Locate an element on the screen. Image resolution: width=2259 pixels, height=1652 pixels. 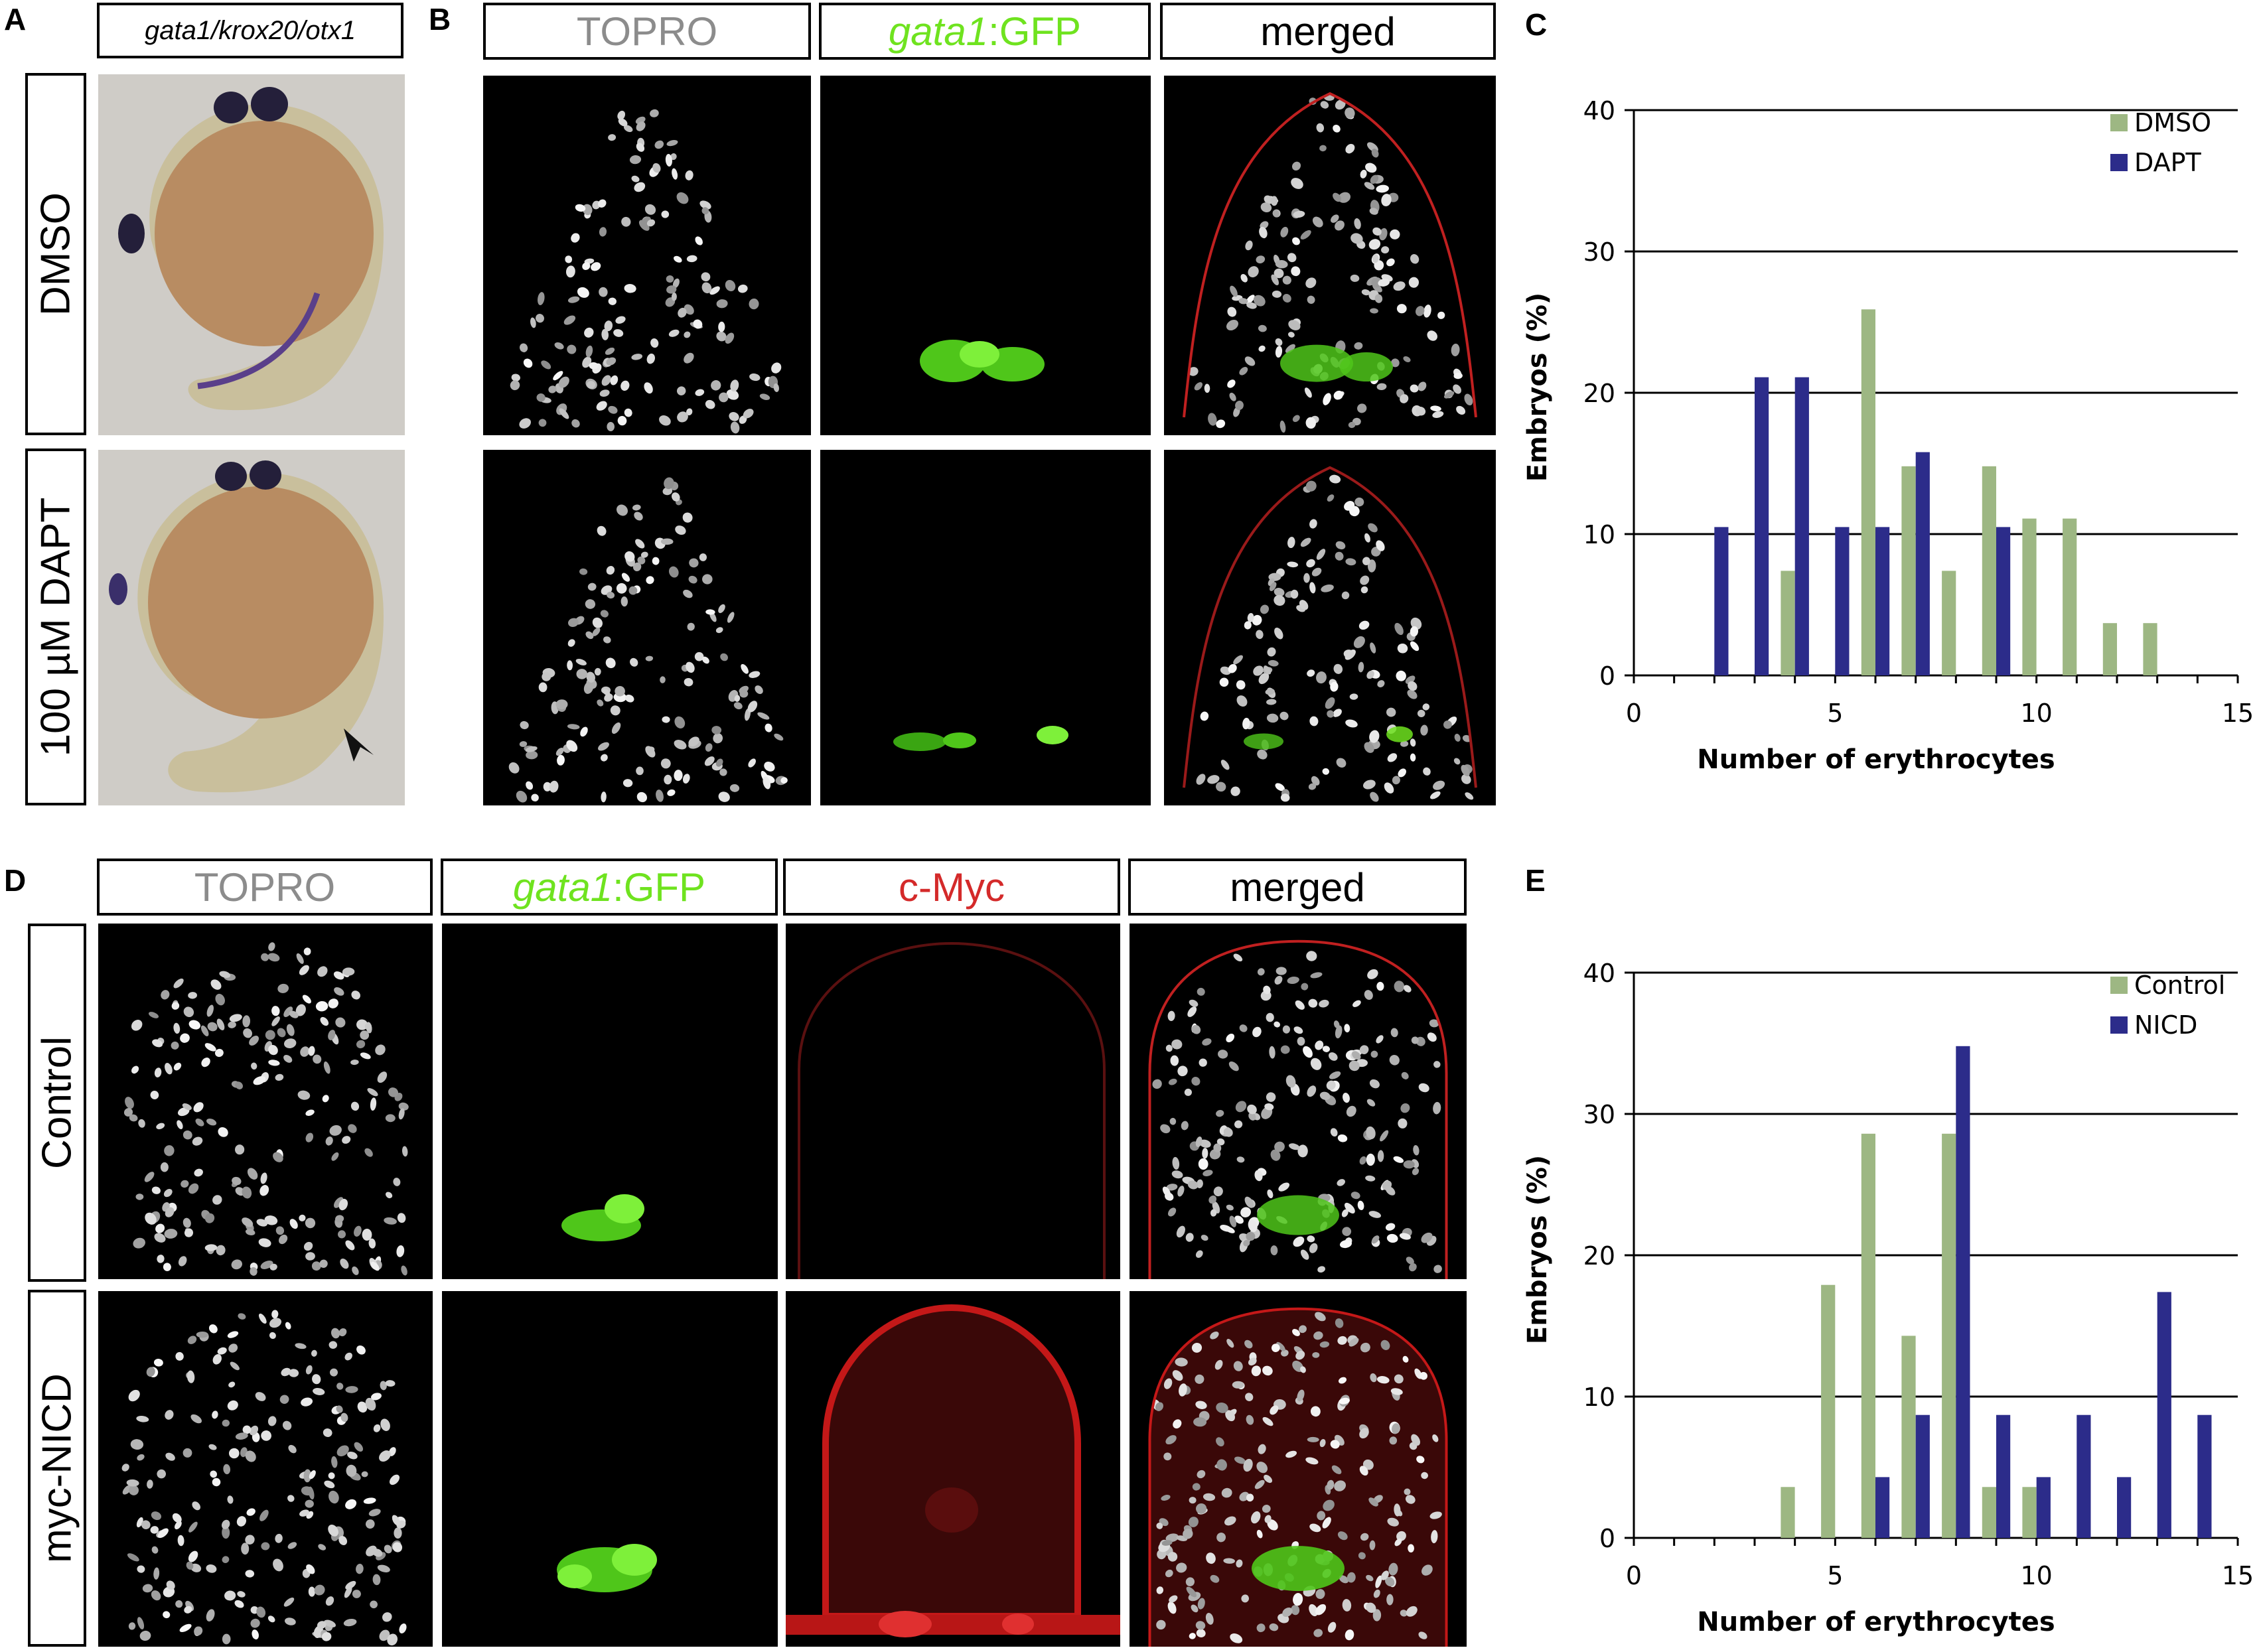
panel-d-row-label-control: Control is located at coordinates (57, 1103).